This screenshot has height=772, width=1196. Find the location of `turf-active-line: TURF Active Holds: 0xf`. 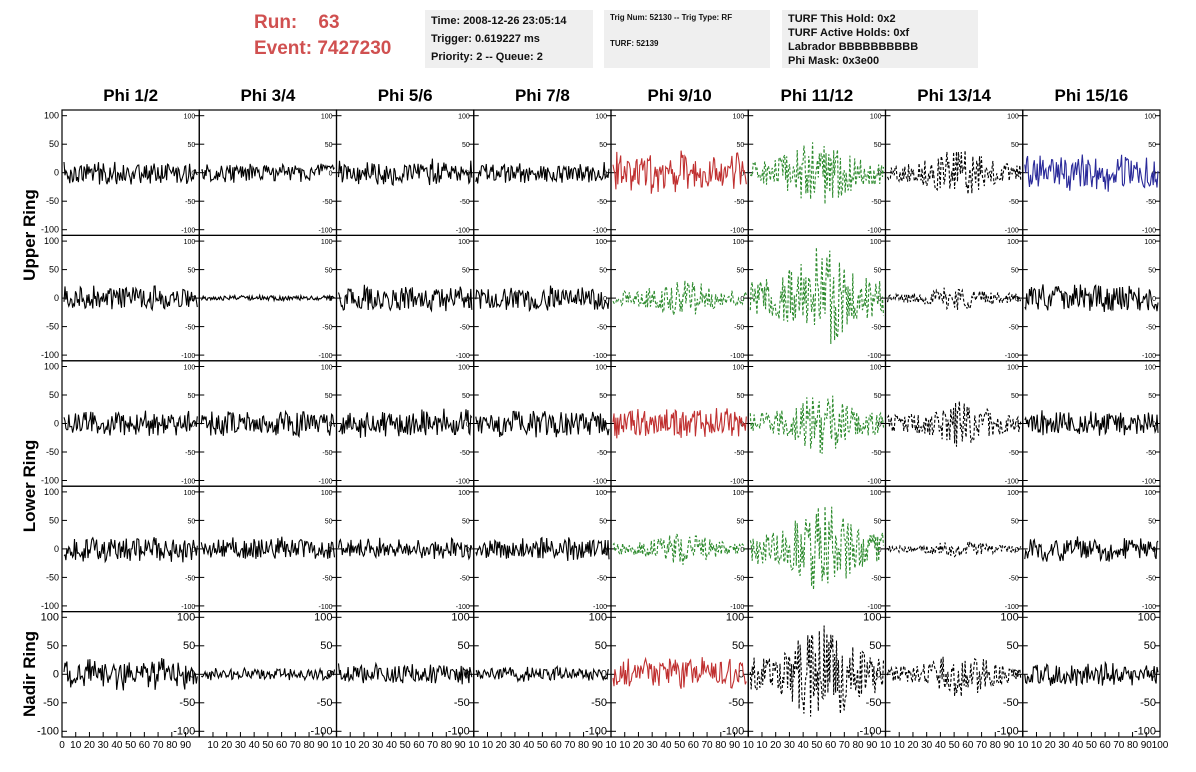

turf-active-line: TURF Active Holds: 0xf is located at coordinates (849, 33).